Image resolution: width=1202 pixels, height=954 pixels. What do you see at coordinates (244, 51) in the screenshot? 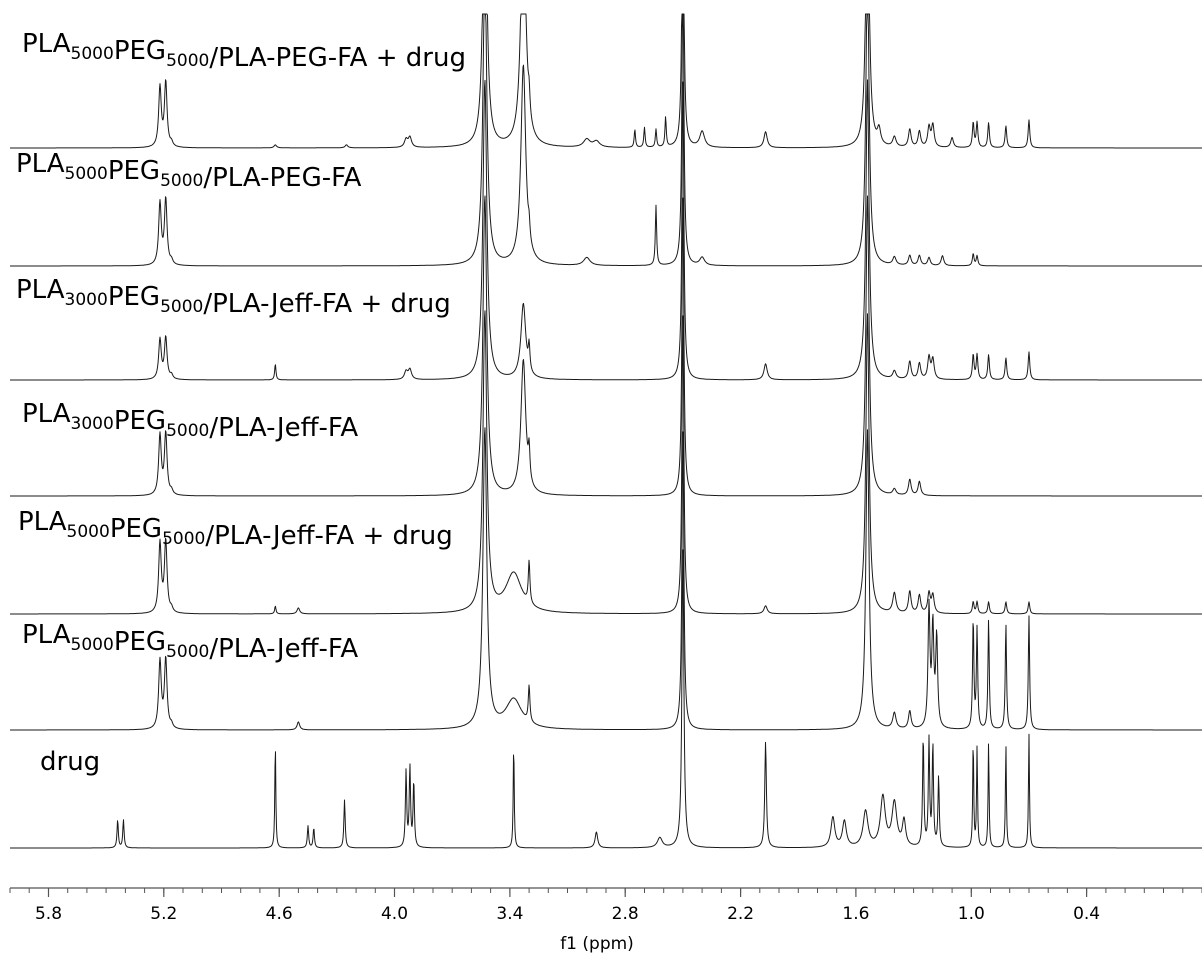
I see `series-label-pla5000peg5000-pla-peg-fa-drug: PLA5000PEG5000/PLA-PEG-FA + drug` at bounding box center [244, 51].